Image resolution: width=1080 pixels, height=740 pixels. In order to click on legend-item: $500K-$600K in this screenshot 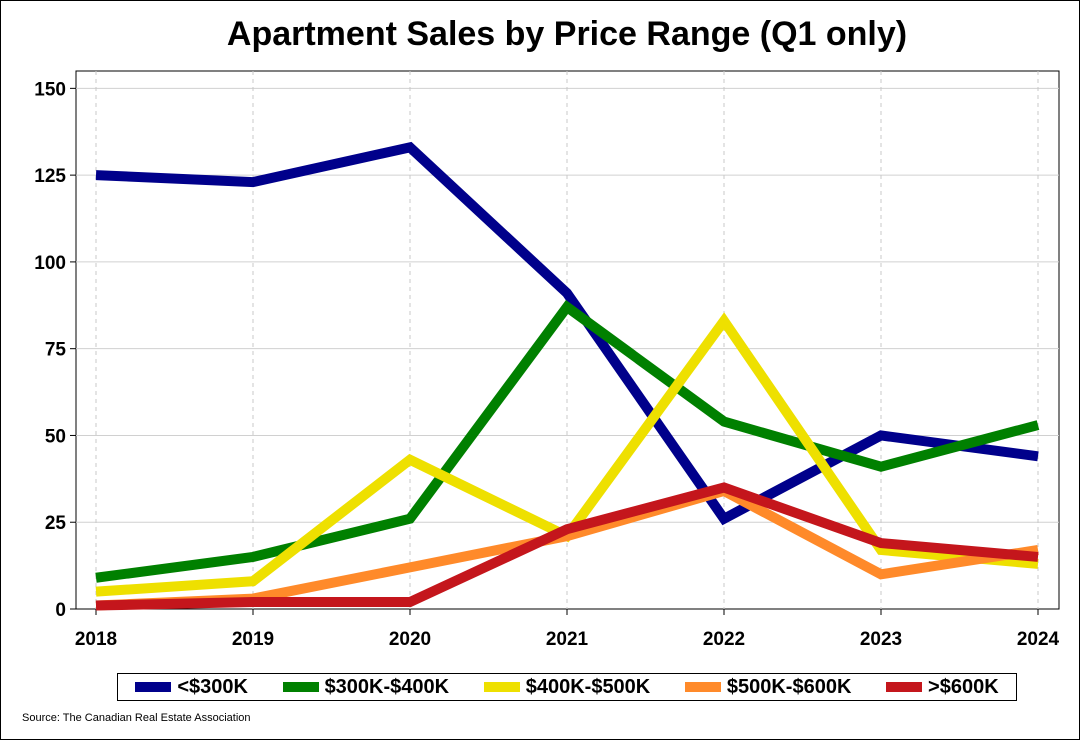, I will do `click(768, 687)`.